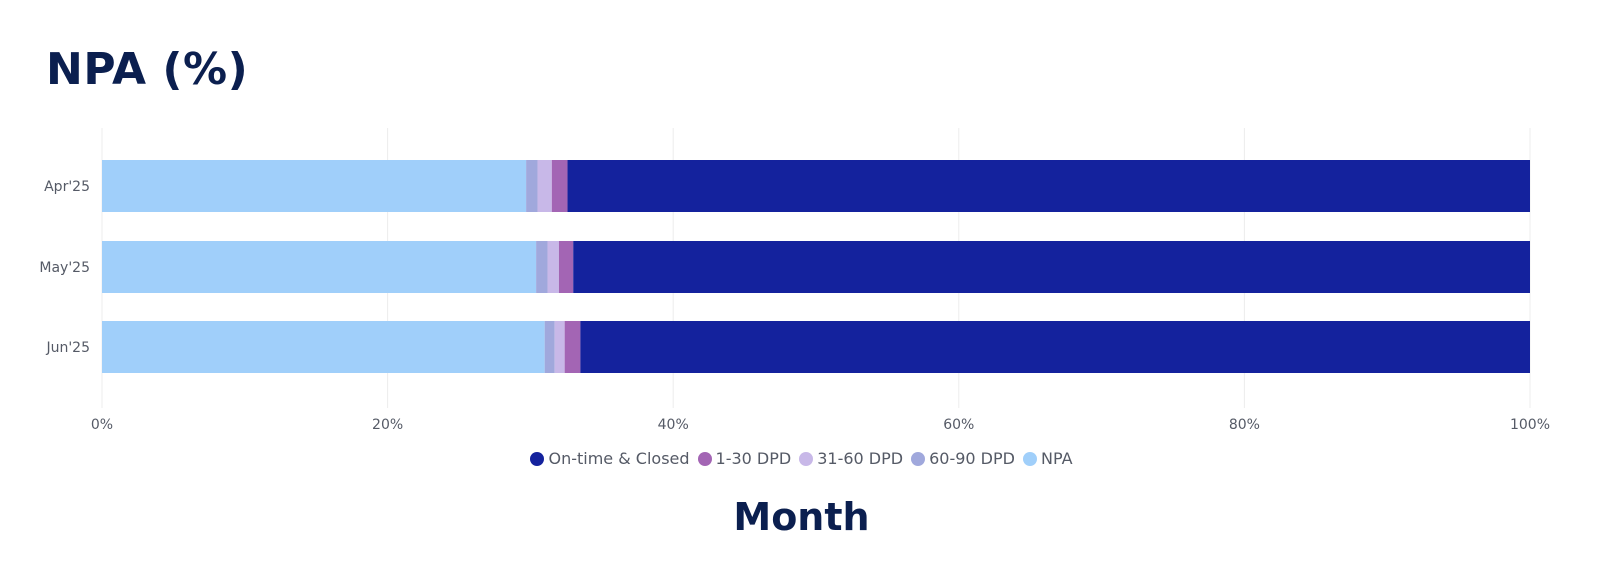  I want to click on x-tick-label: 100%, so click(1530, 425).